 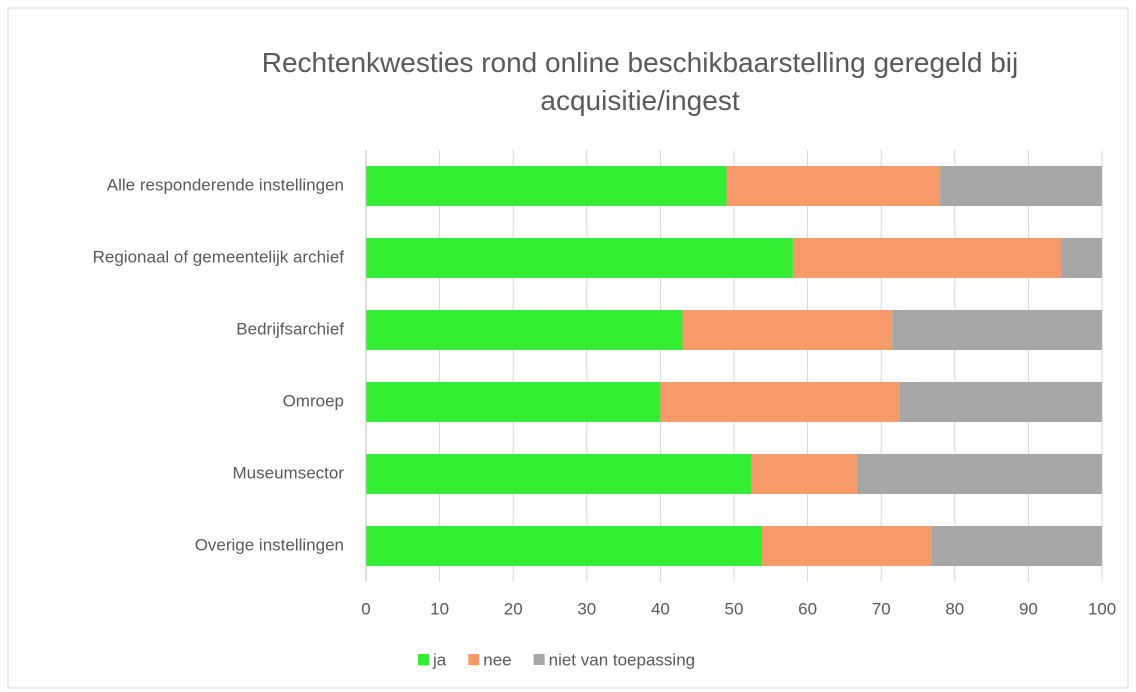 What do you see at coordinates (622, 659) in the screenshot?
I see `legend-label: niet van toepassing` at bounding box center [622, 659].